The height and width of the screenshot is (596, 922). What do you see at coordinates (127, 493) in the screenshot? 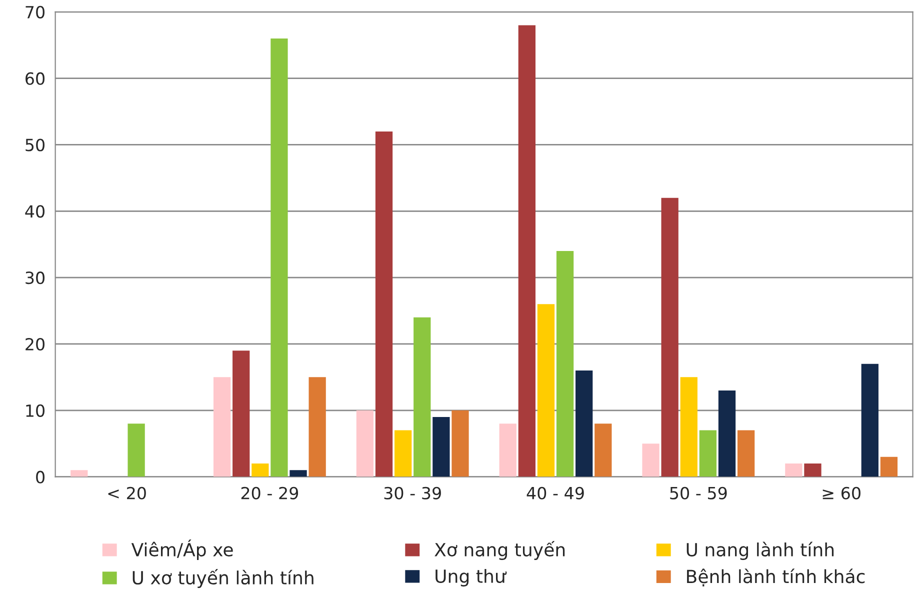
I see `x-tick-label: < 20` at bounding box center [127, 493].